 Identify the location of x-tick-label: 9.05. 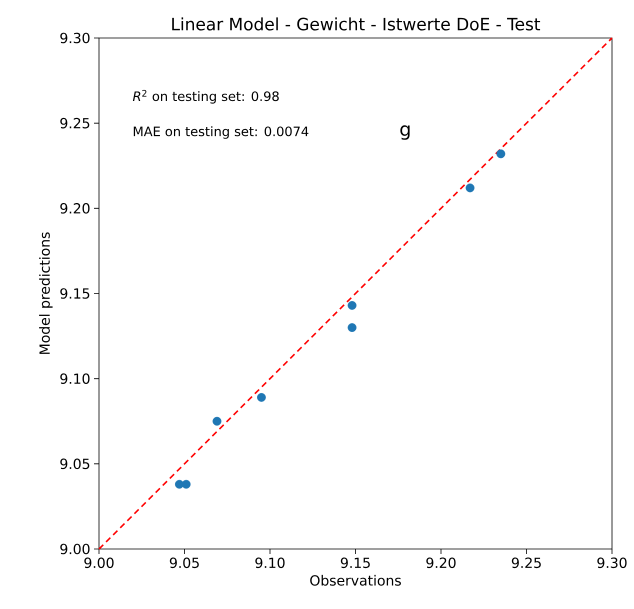
(184, 563).